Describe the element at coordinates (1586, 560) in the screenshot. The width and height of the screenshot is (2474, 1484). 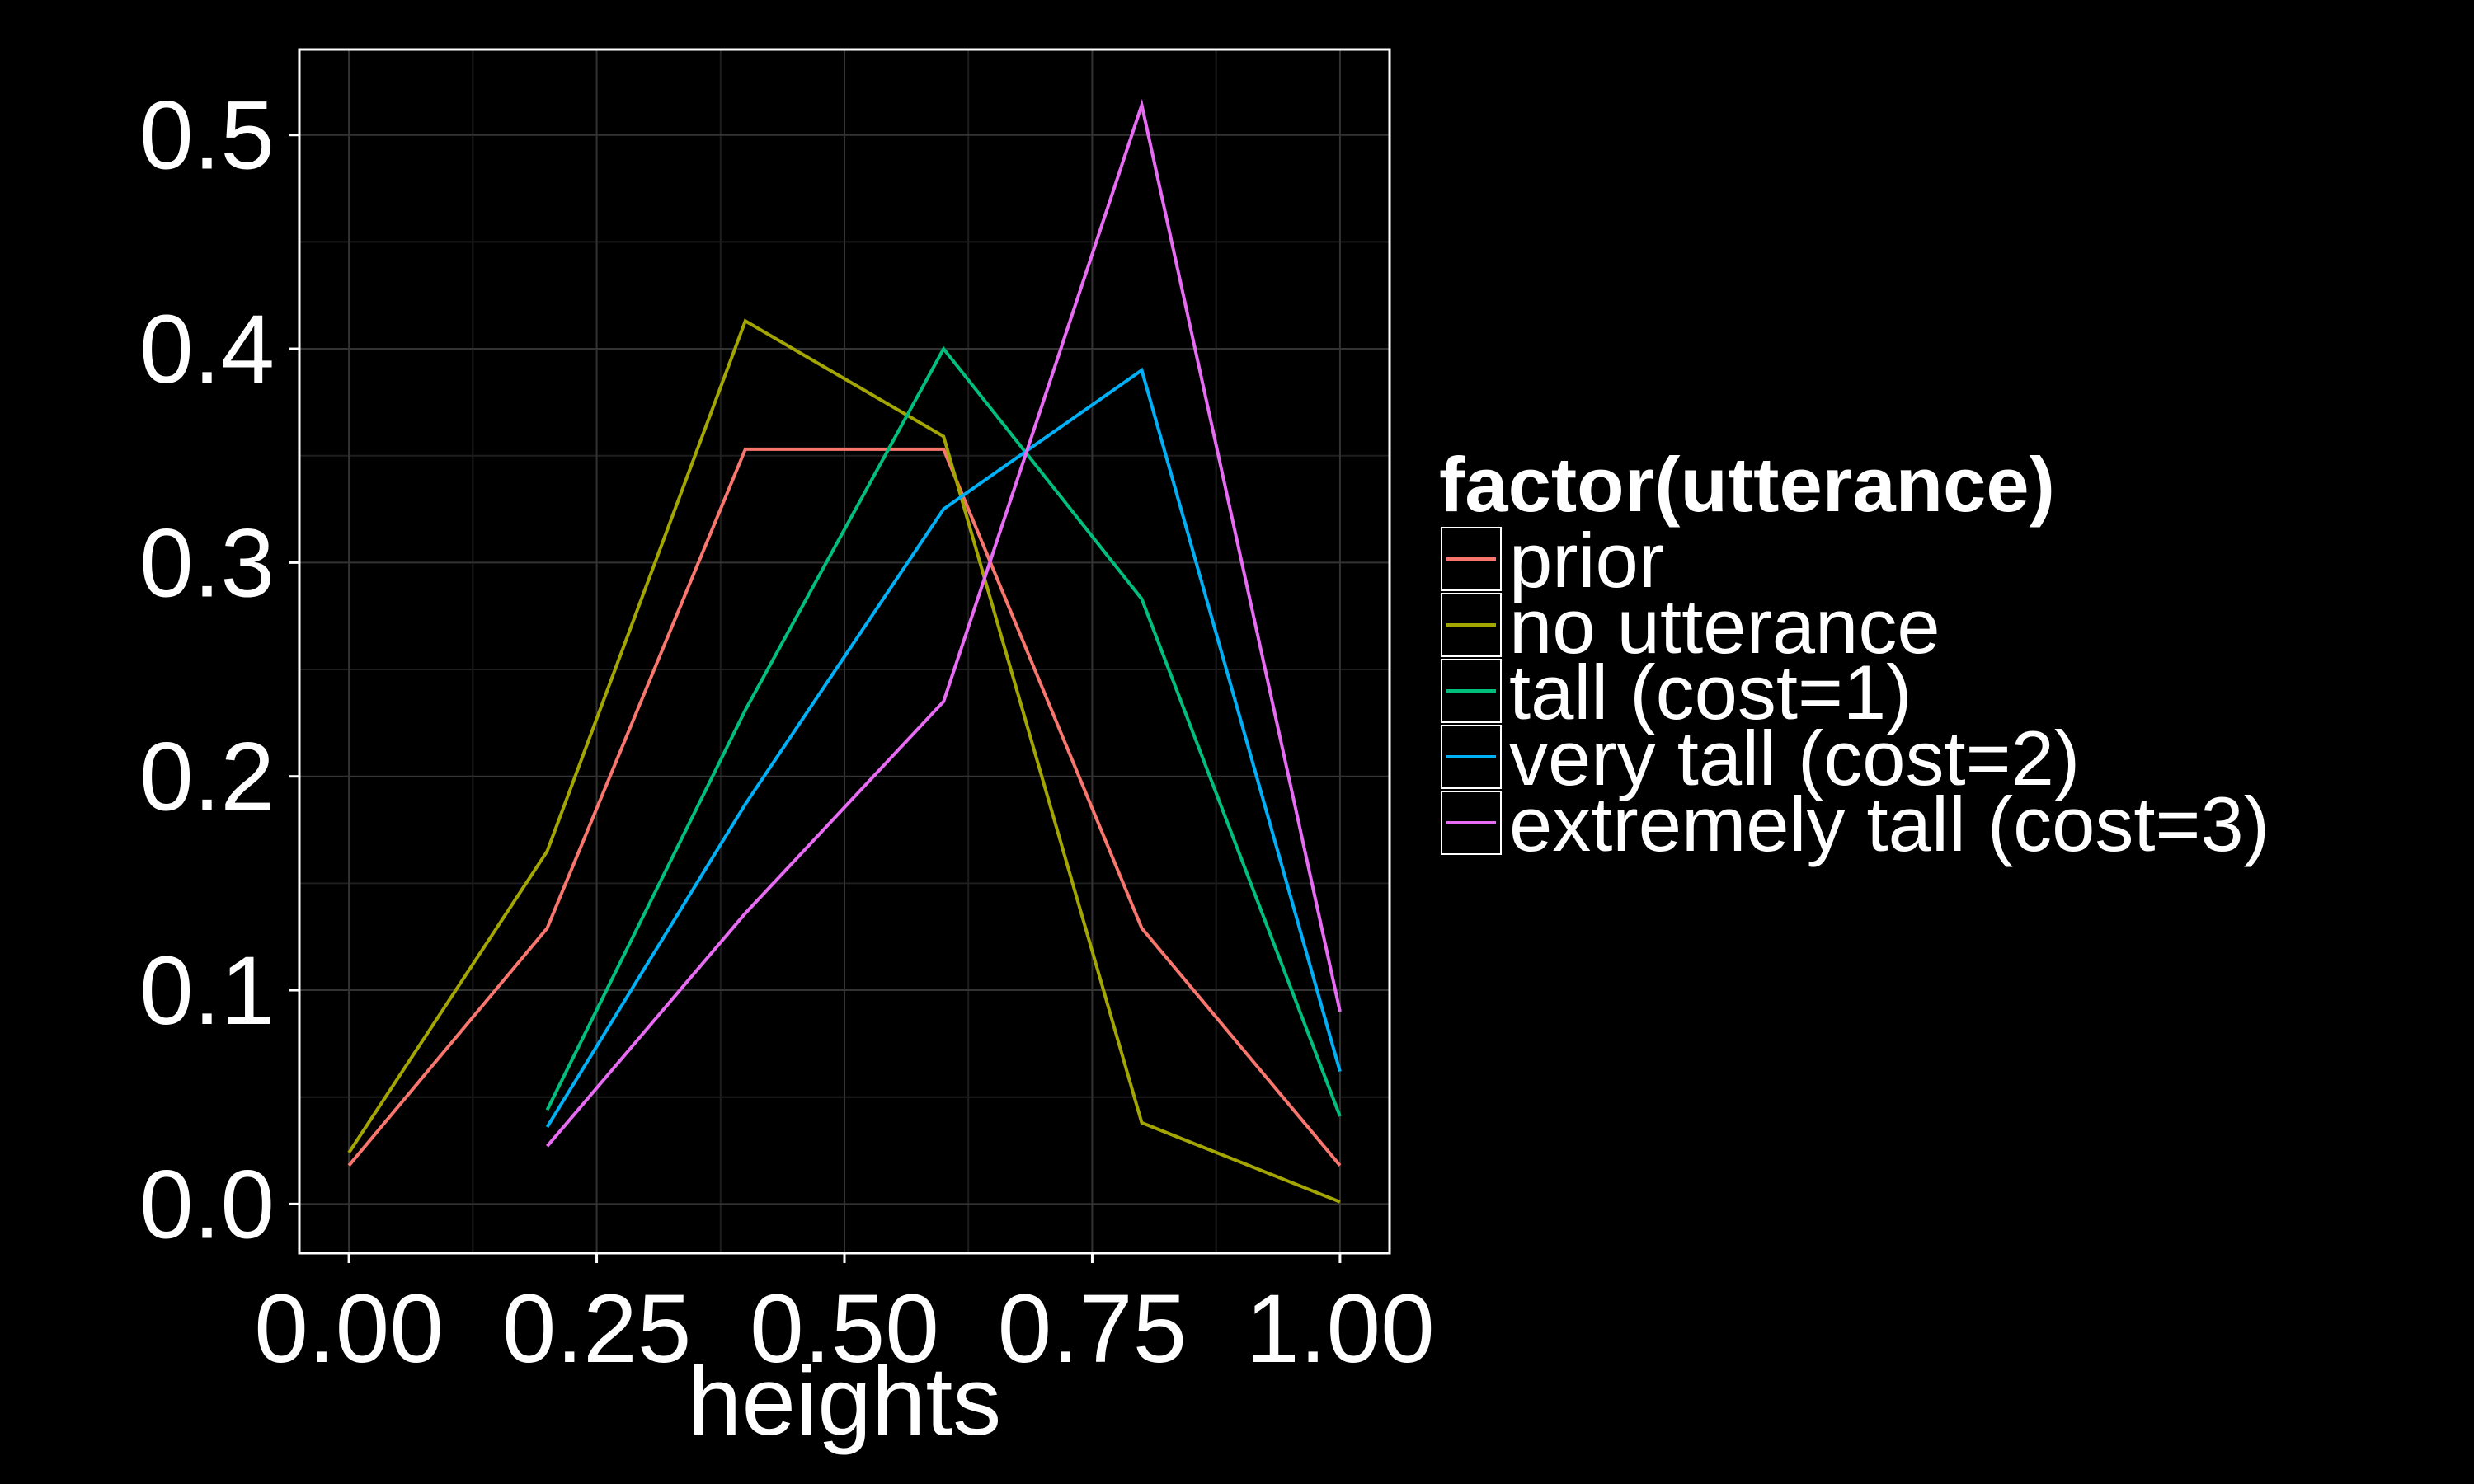
I see `legend-label: prior` at that location.